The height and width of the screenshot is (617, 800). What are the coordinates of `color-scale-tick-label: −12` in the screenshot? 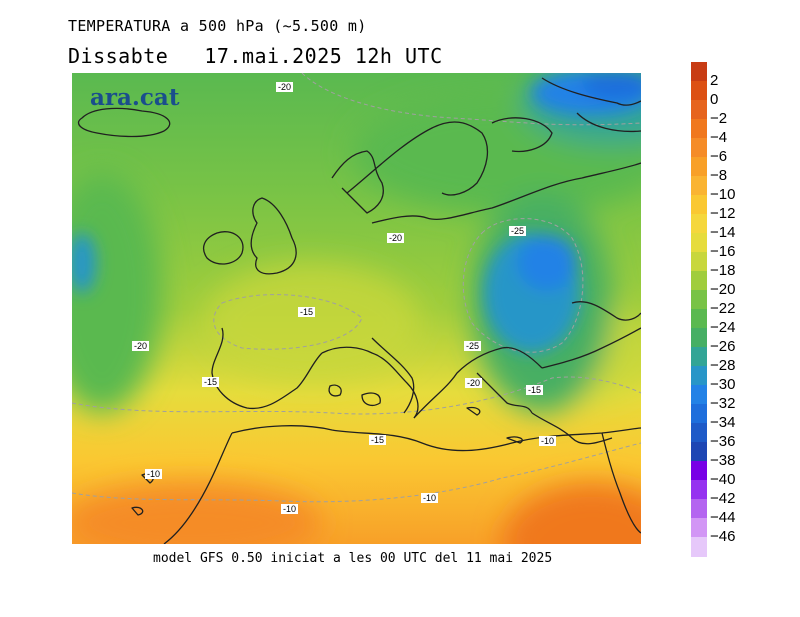 It's located at (723, 213).